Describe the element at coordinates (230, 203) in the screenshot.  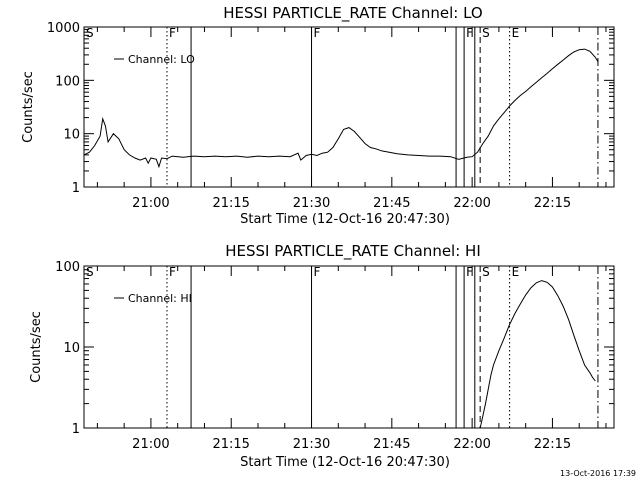
I see `lo-x-tick-label: 21:15` at that location.